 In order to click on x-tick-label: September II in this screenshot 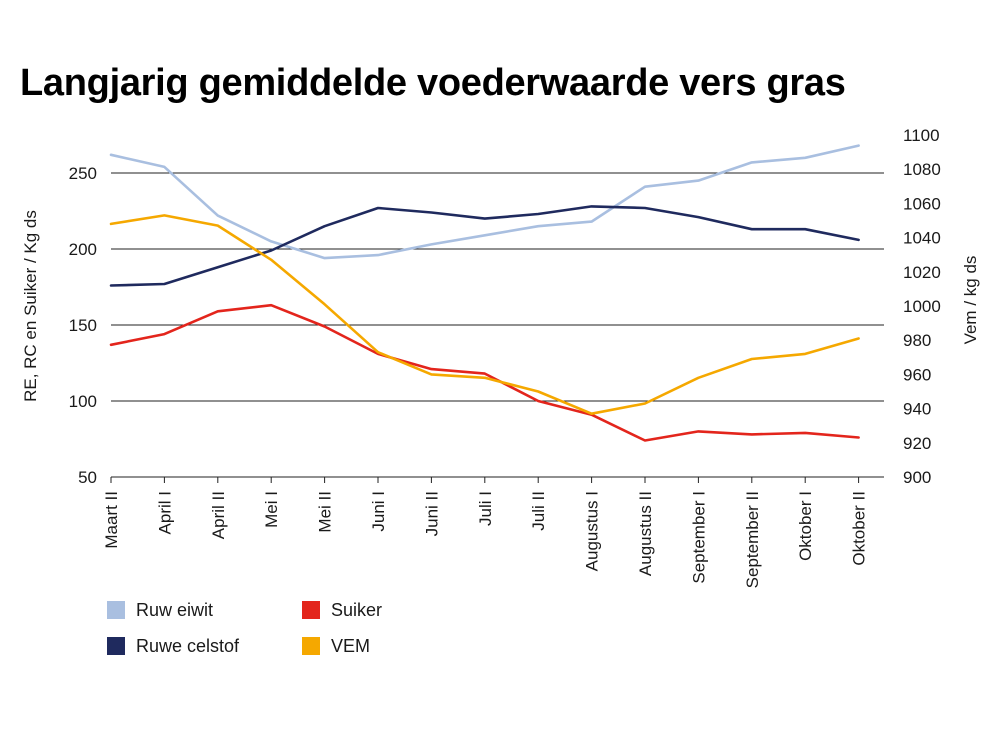, I will do `click(752, 539)`.